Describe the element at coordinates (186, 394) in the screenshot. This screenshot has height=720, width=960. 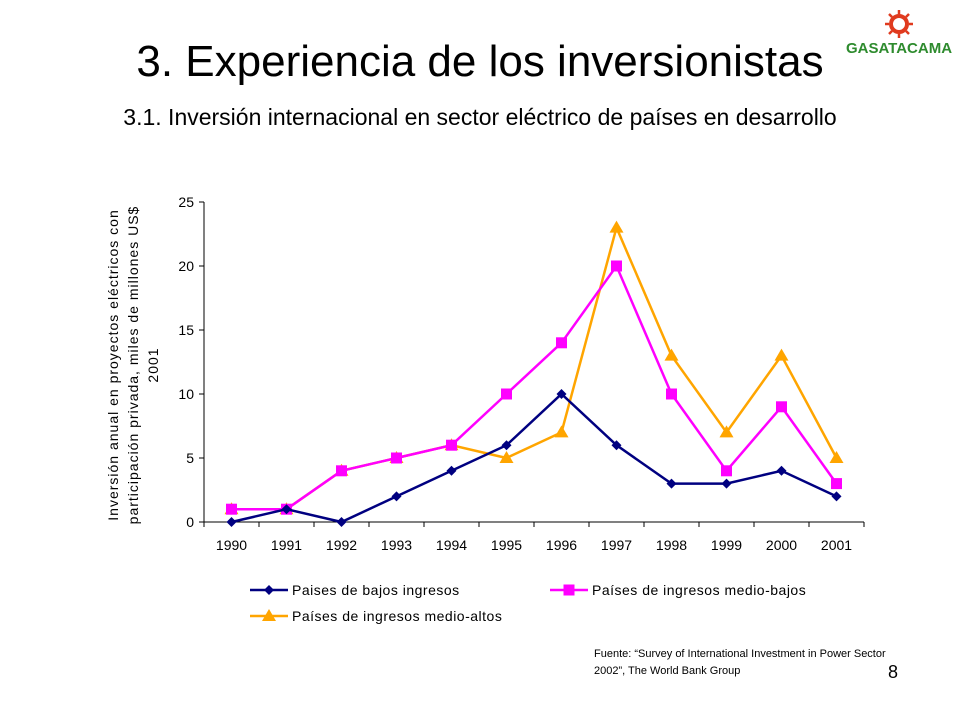
I see `y-tick-label: 10` at that location.